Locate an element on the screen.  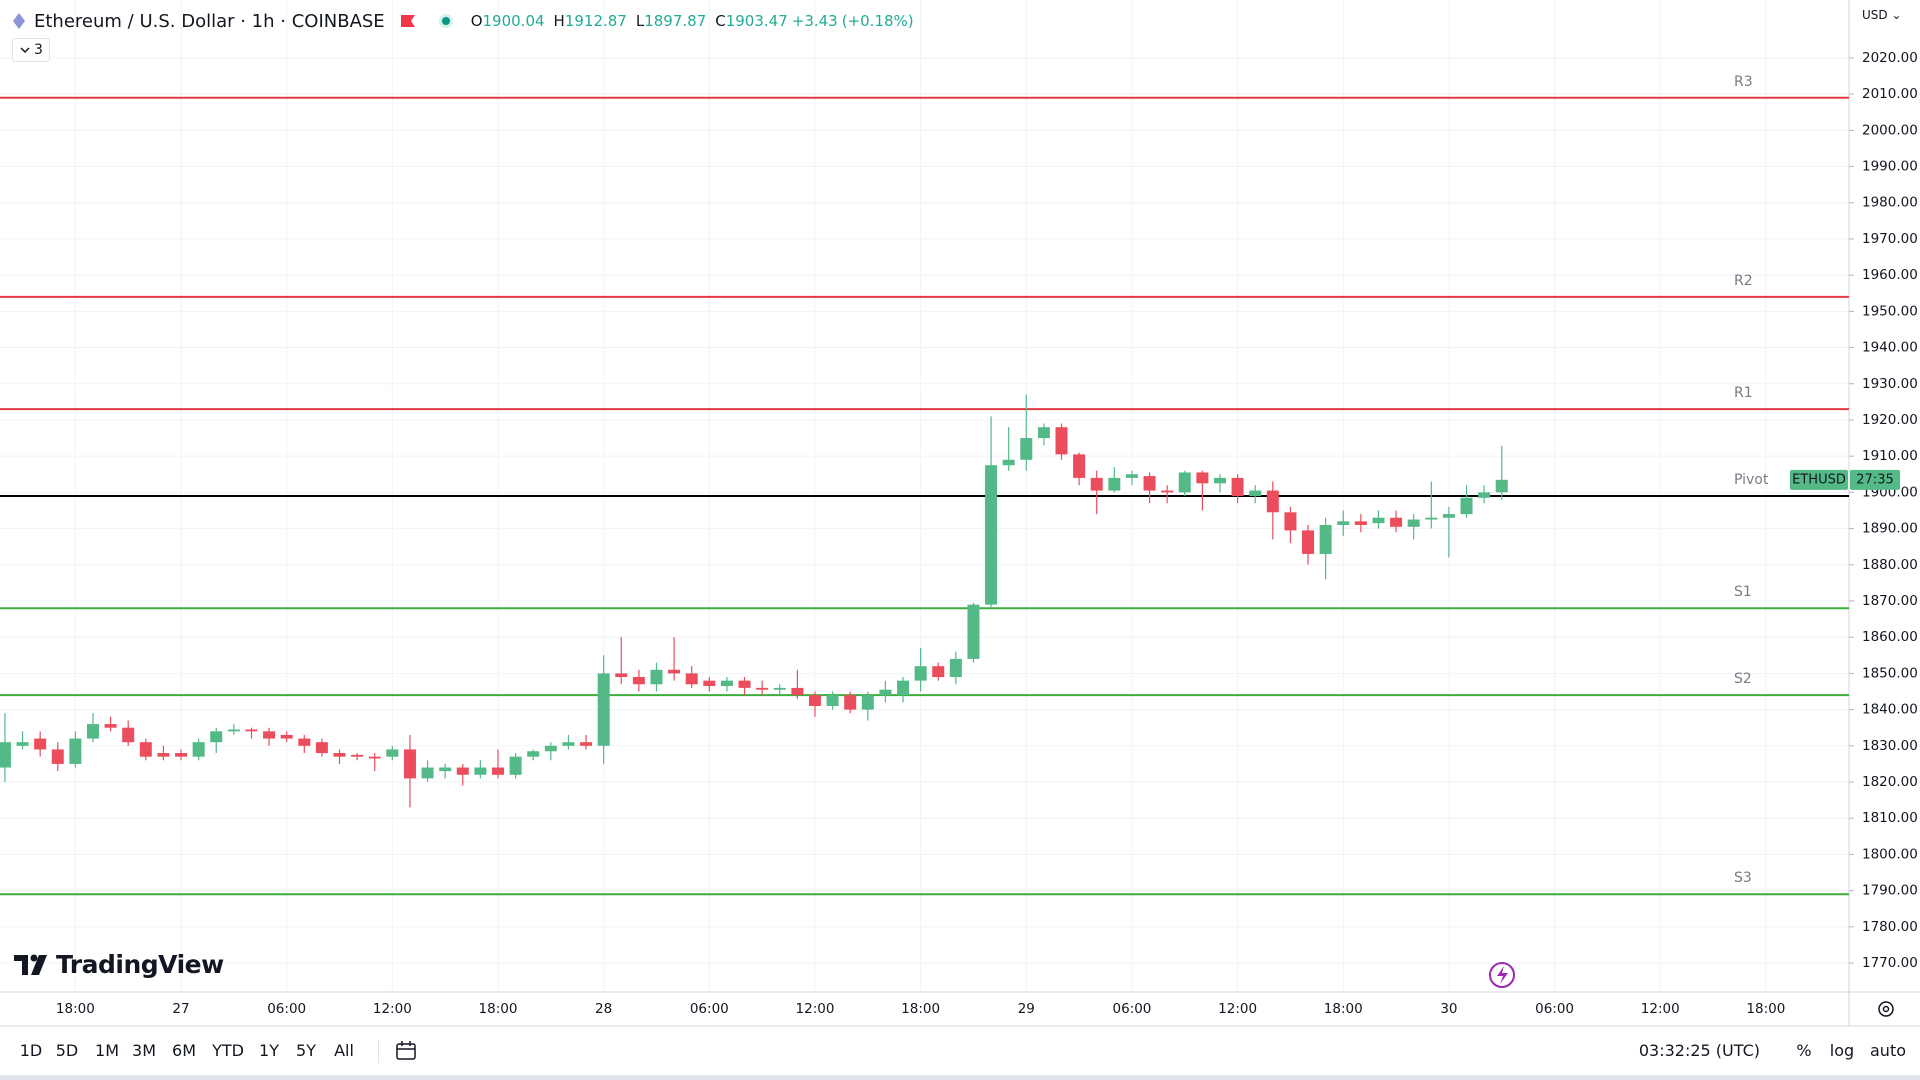
range-button: 1Y is located at coordinates (269, 1050).